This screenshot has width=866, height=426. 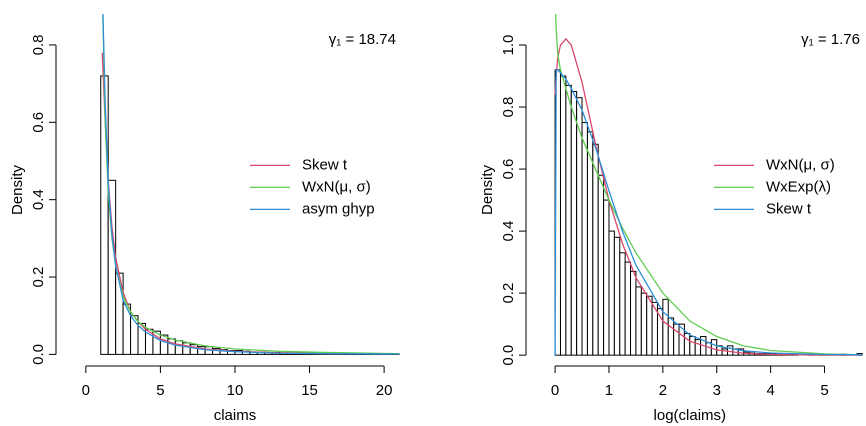 What do you see at coordinates (798, 186) in the screenshot?
I see `legend-label: WxExp(λ)` at bounding box center [798, 186].